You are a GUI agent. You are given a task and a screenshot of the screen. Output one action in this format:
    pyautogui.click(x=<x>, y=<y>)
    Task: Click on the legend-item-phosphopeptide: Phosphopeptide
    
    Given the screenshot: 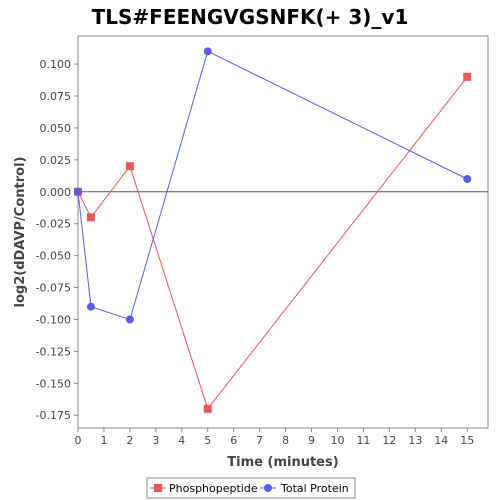 What is the action you would take?
    pyautogui.click(x=204, y=488)
    